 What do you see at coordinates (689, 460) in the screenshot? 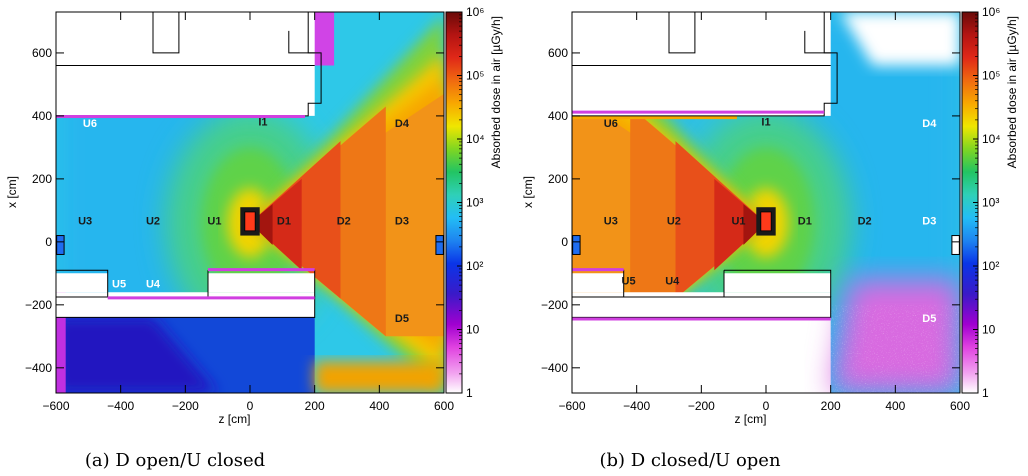
I see `panel-caption: (b) D closed/U open` at bounding box center [689, 460].